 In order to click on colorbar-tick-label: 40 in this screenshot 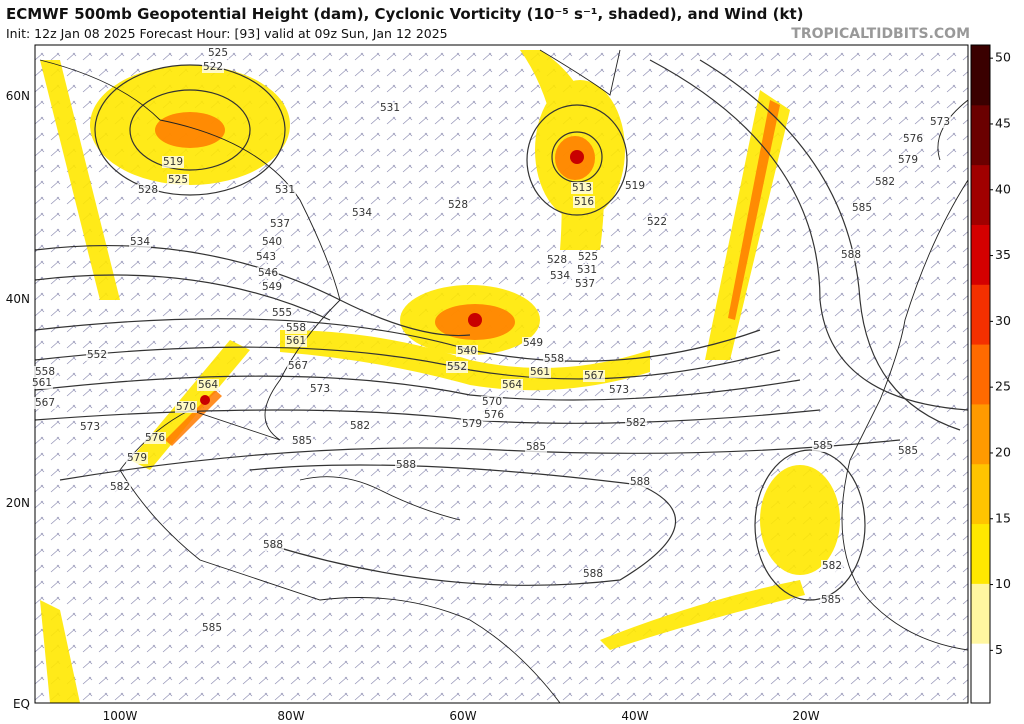, I will do `click(1003, 188)`.